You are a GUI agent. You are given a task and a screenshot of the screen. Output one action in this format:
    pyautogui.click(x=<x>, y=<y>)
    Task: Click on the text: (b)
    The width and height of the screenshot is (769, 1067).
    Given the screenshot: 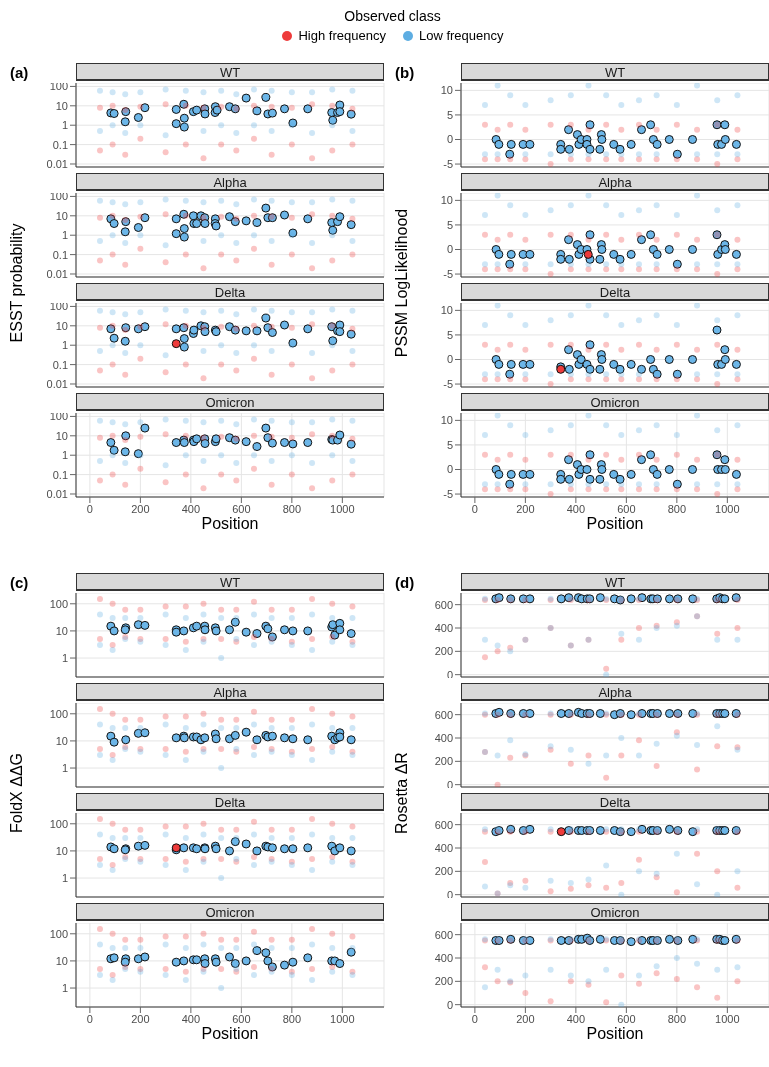 What is the action you would take?
    pyautogui.click(x=405, y=72)
    